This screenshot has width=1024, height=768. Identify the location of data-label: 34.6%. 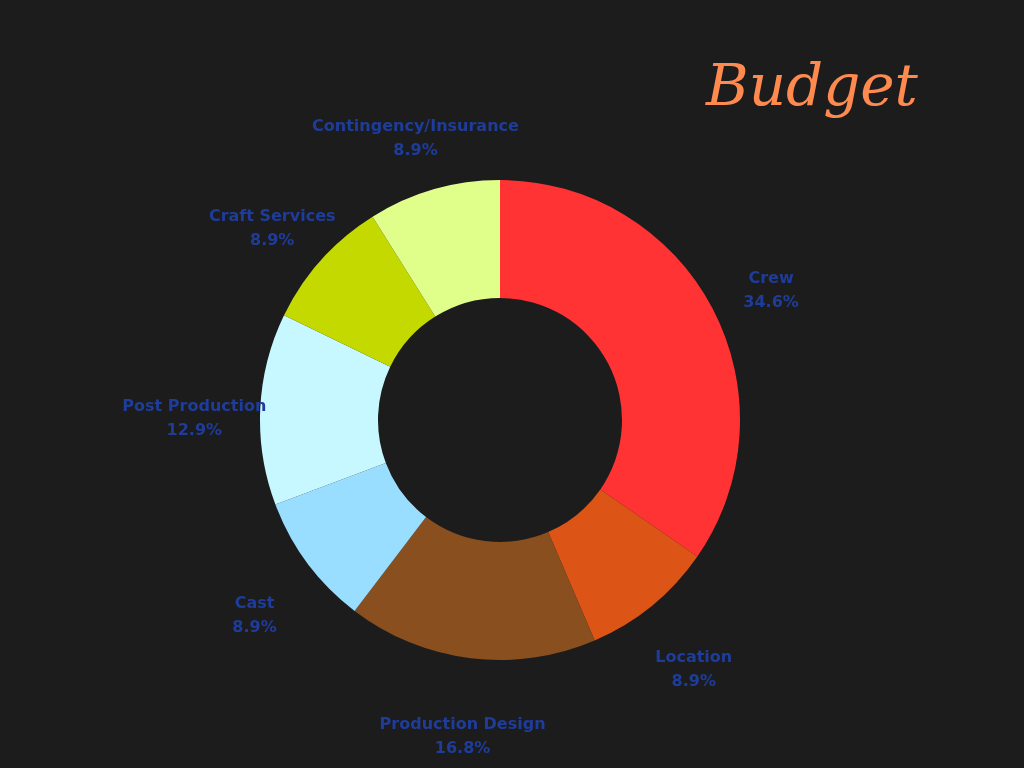
(771, 301).